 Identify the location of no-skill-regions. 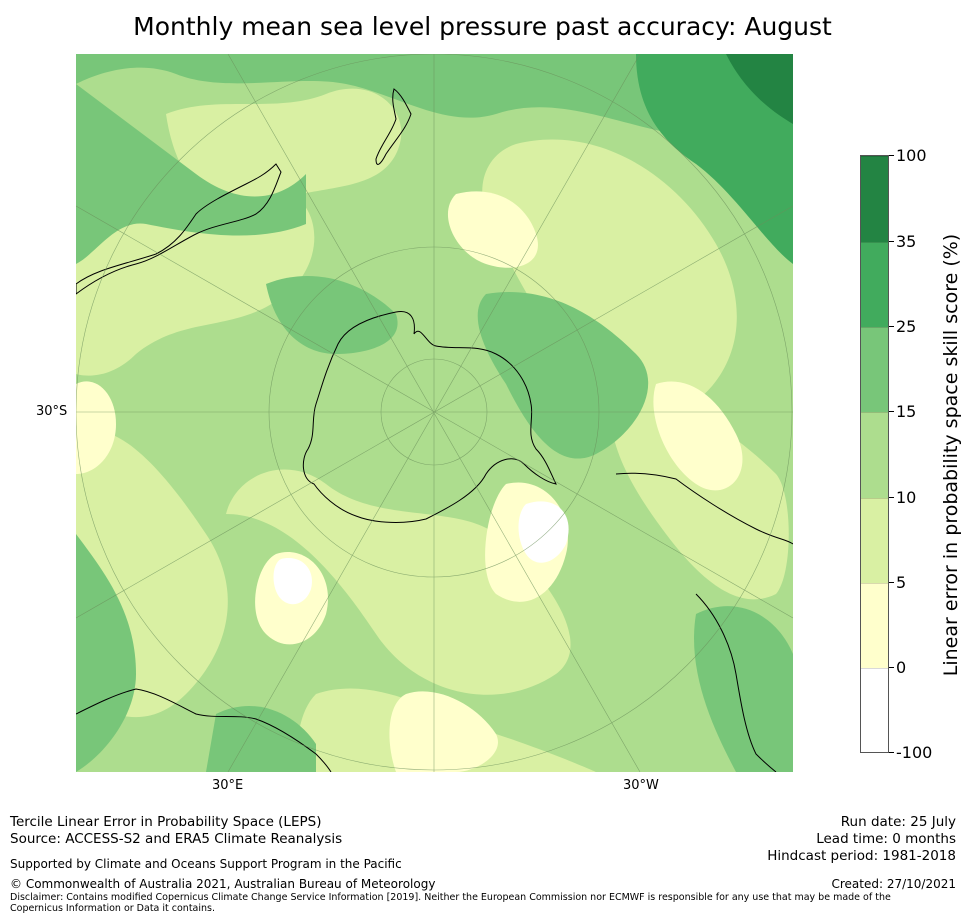
(421, 553).